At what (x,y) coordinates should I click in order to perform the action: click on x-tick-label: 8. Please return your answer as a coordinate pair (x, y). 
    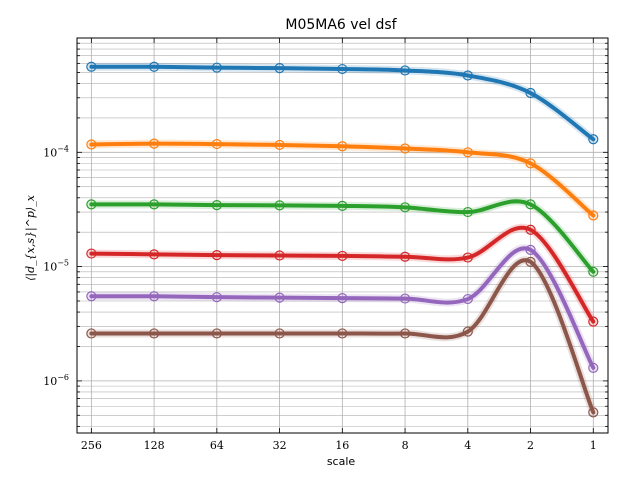
    Looking at the image, I should click on (405, 445).